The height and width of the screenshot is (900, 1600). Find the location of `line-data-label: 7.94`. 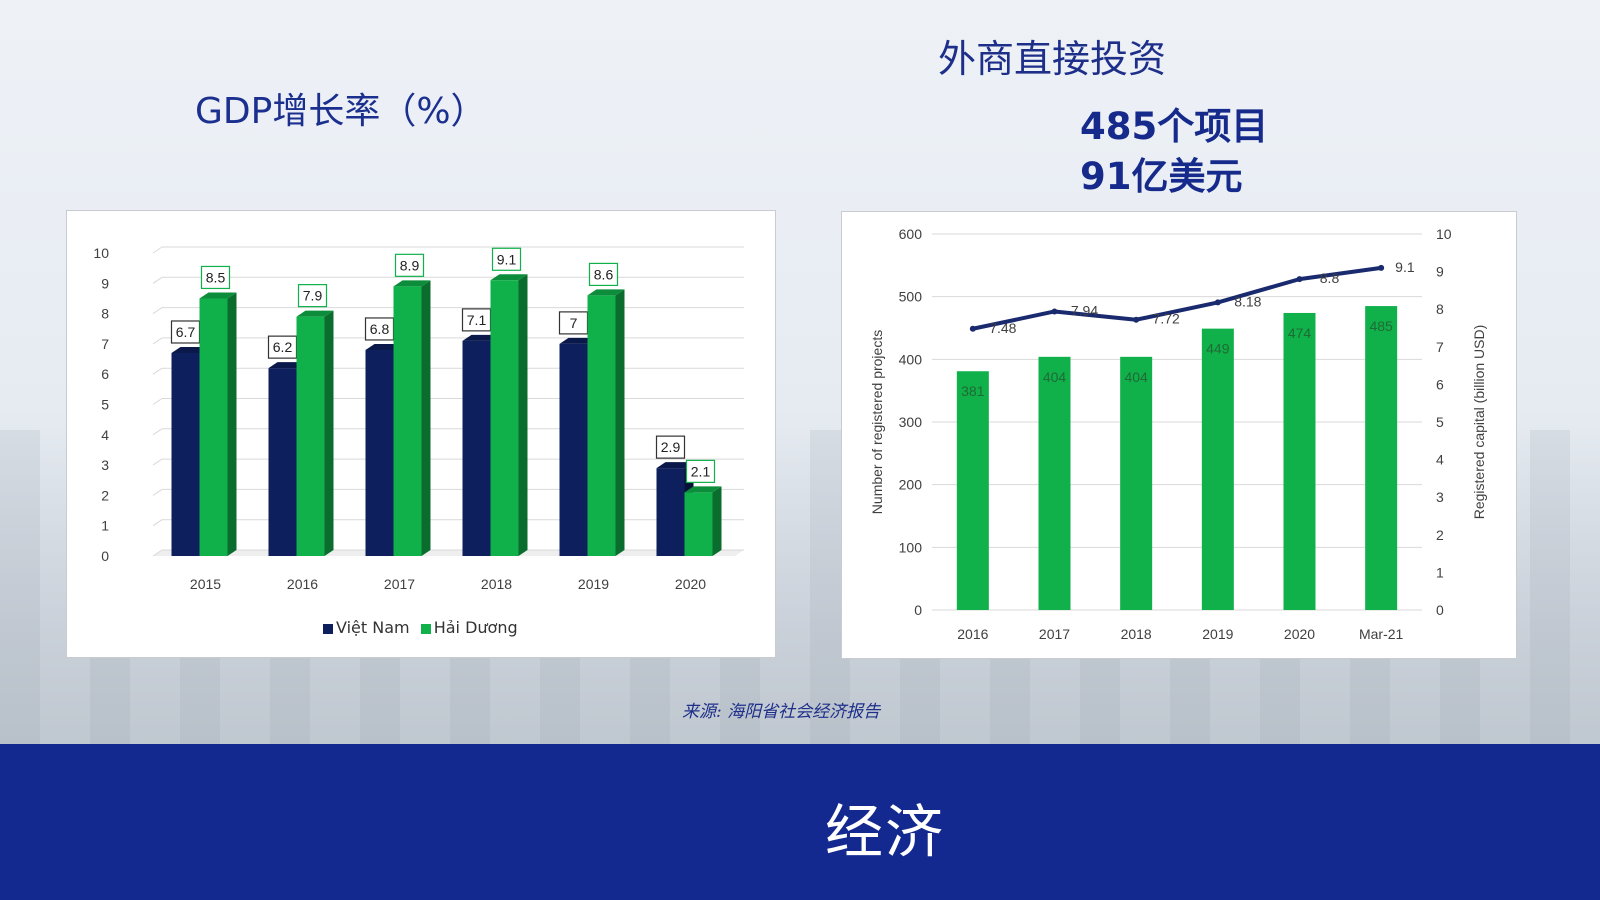

line-data-label: 7.94 is located at coordinates (1084, 310).